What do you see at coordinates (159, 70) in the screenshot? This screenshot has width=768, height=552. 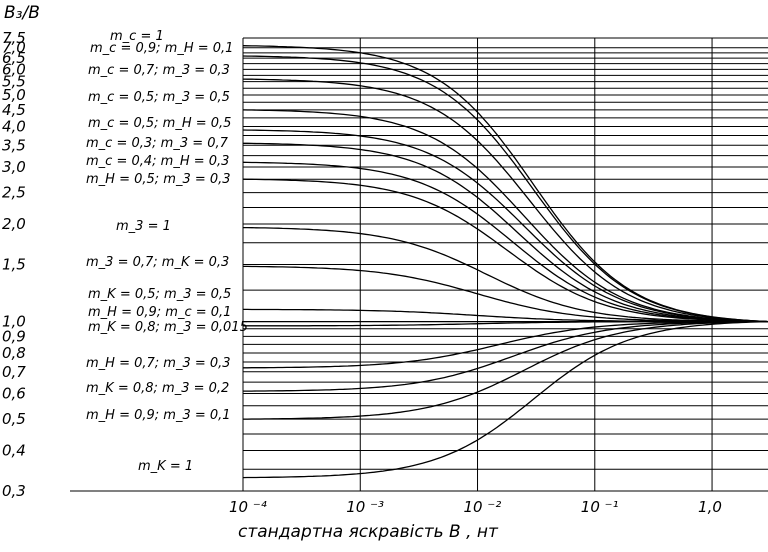 I see `series-label: m_c = 0,7; m_3 = 0,3` at bounding box center [159, 70].